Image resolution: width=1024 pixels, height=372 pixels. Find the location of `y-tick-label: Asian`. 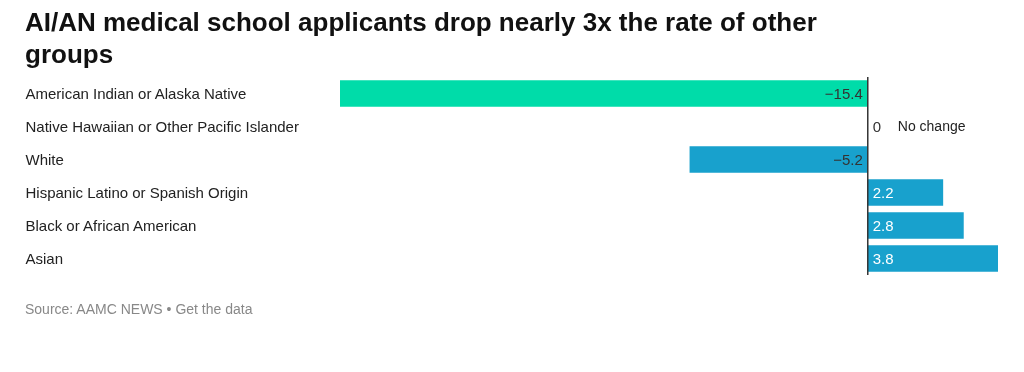

y-tick-label: Asian is located at coordinates (44, 258).